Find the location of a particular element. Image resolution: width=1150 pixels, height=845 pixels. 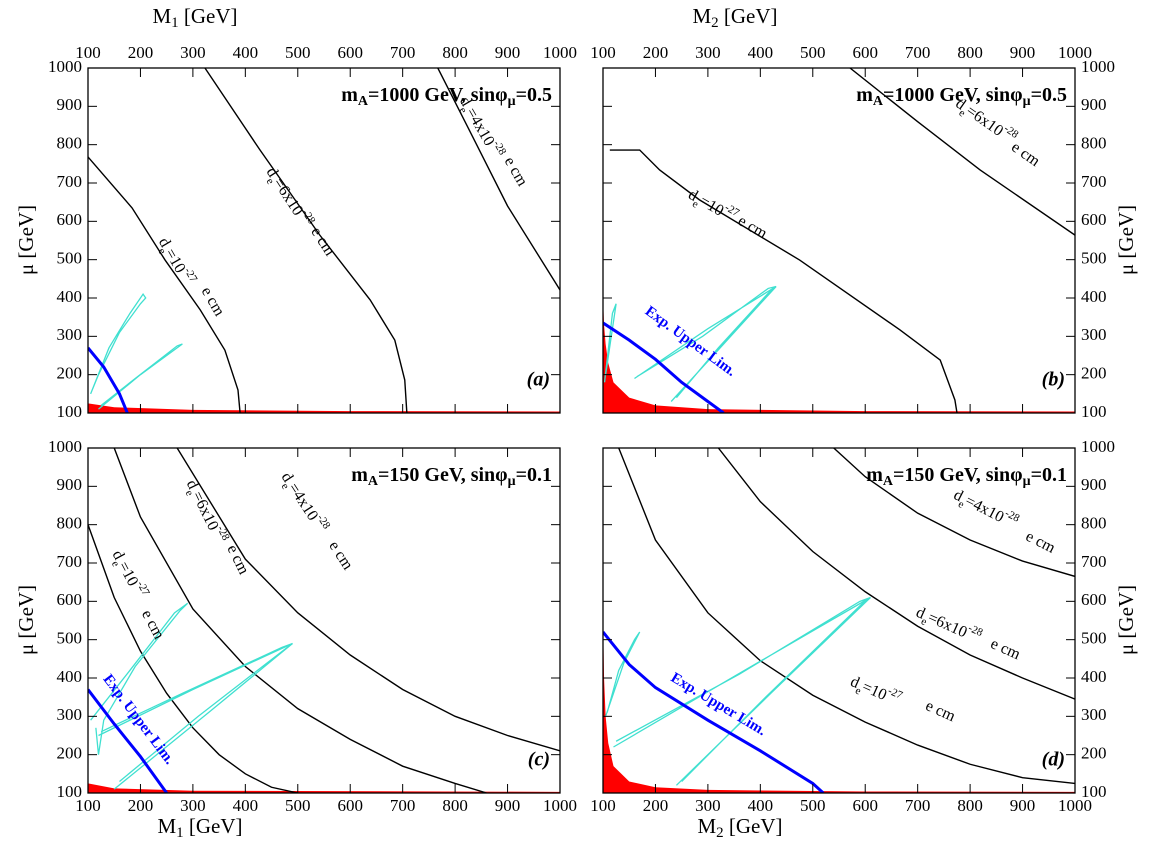

panel-header-part: =0.5 is located at coordinates (1049, 95).